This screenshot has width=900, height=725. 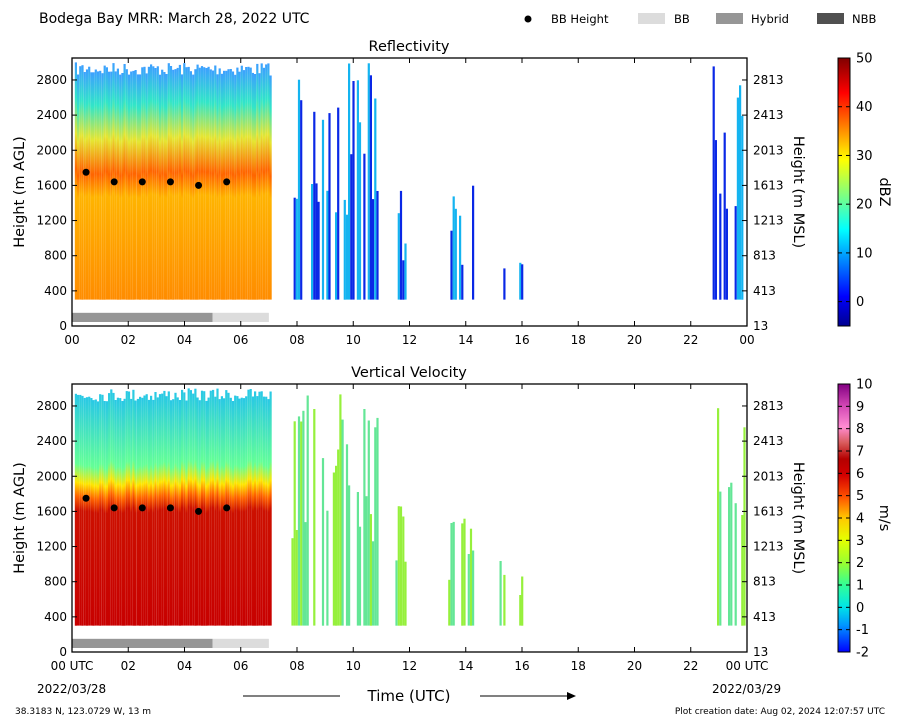 I want to click on y-tick-label-right: 1213, so click(x=768, y=221).